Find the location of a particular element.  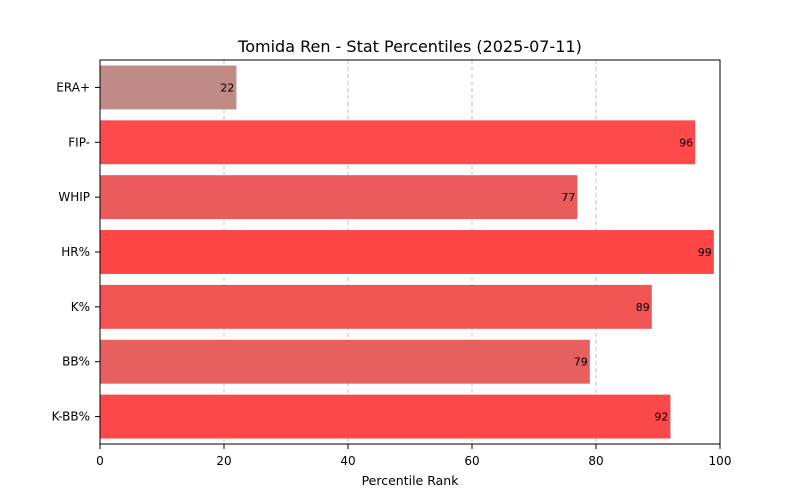

x-tick-label: 60 is located at coordinates (471, 461).